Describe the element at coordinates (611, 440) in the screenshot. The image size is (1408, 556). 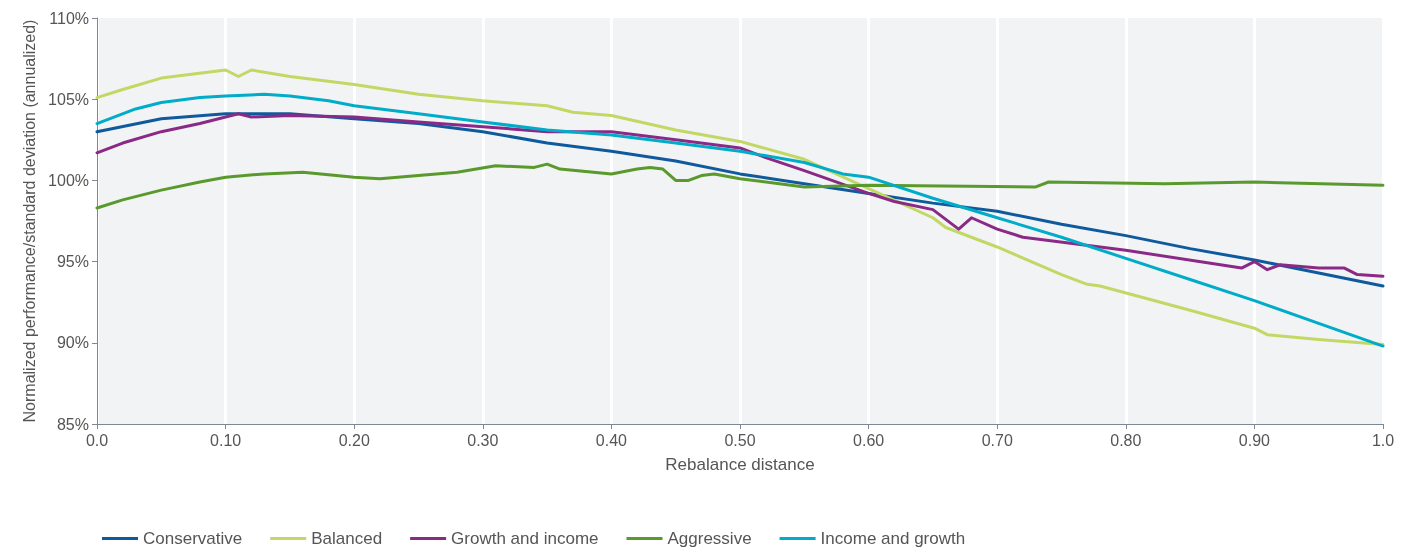
I see `x-tick-label: 0.40` at that location.